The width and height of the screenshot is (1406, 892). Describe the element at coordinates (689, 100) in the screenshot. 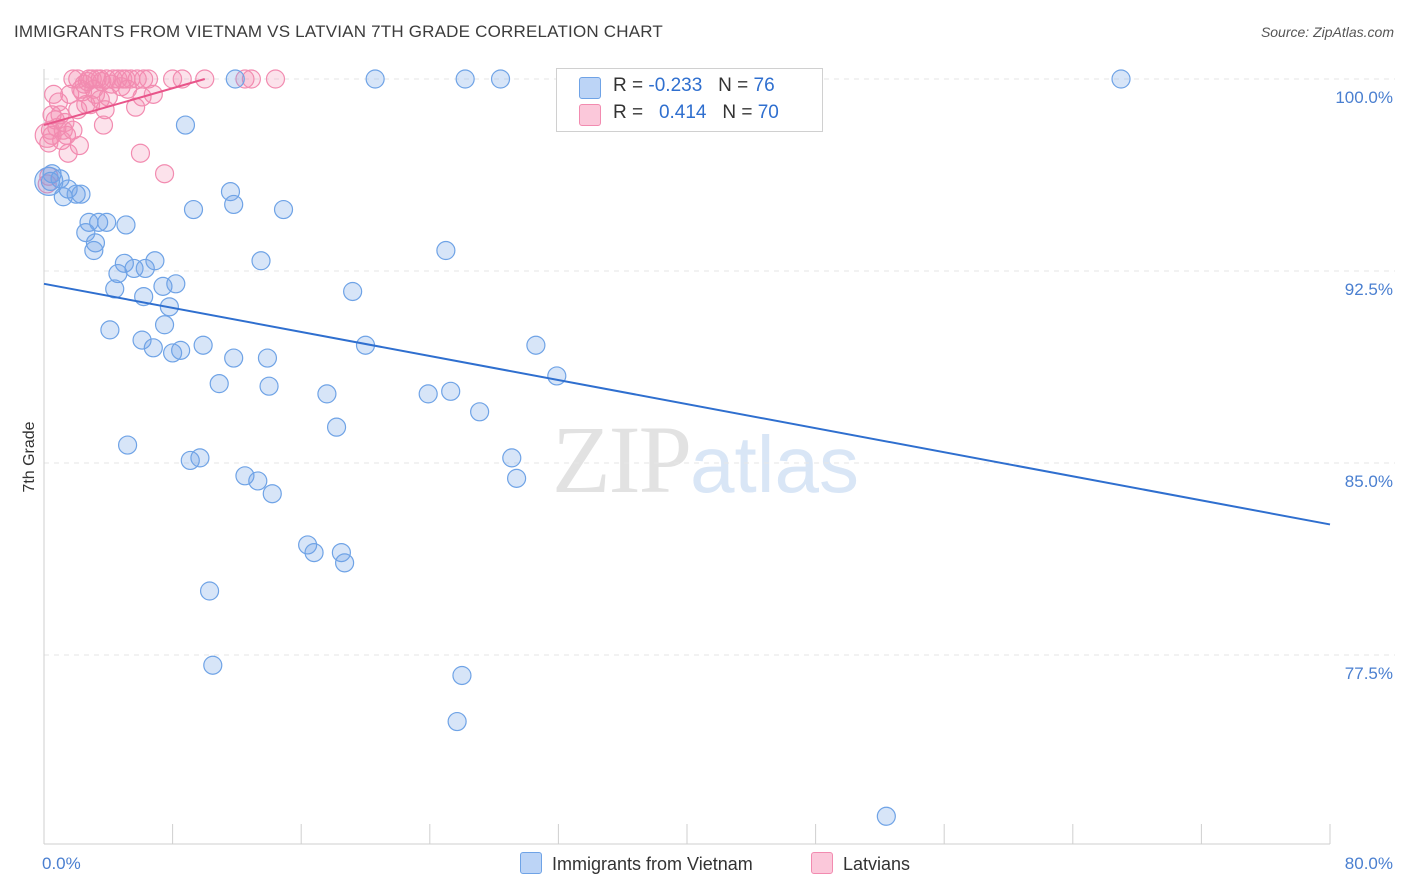

I see `correlation-legend: R = -0.233 N = 76 R = 0.414 N = 70` at that location.